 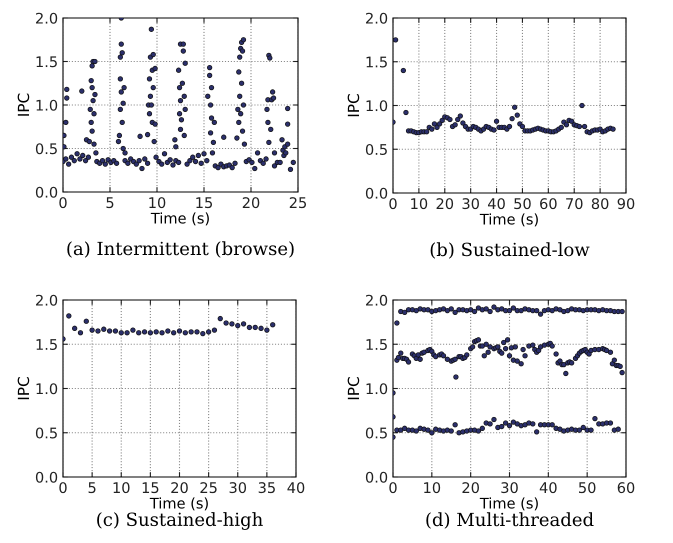 What do you see at coordinates (470, 488) in the screenshot?
I see `x-tick-label: 20` at bounding box center [470, 488].